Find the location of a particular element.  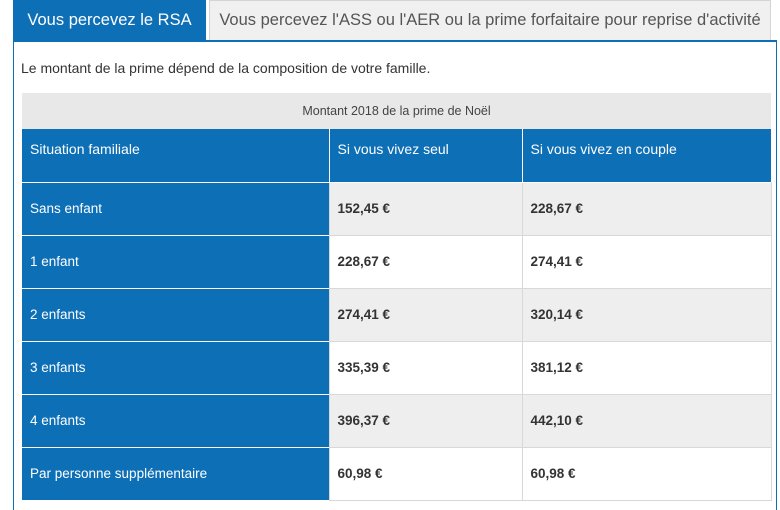

row-label: 1 enfant is located at coordinates (175, 261).